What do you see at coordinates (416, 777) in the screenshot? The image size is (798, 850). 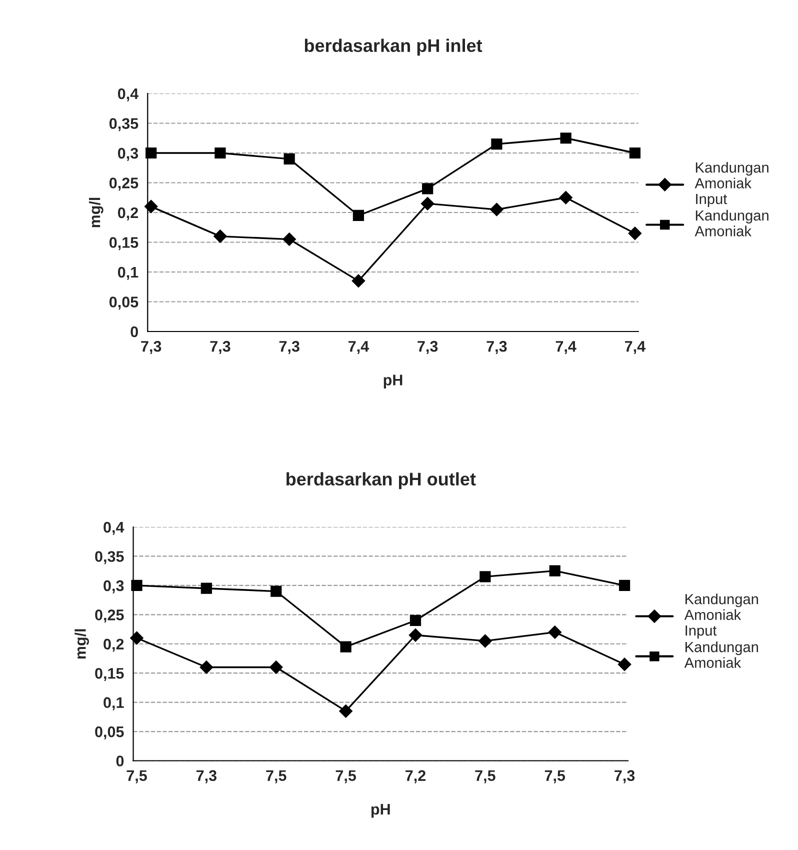 I see `x-tick-label: 7,2` at bounding box center [416, 777].